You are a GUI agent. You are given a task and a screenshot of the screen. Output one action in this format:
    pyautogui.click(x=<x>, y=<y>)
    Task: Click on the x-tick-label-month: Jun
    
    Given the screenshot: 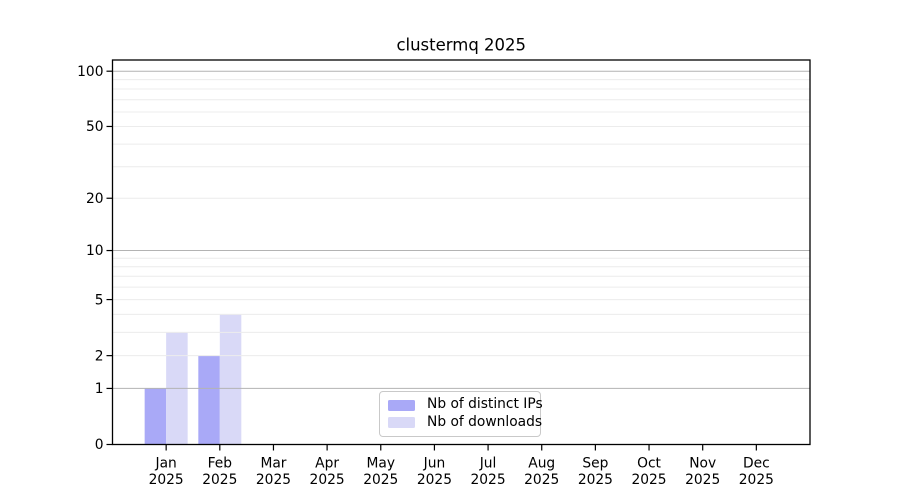 What is the action you would take?
    pyautogui.click(x=434, y=464)
    